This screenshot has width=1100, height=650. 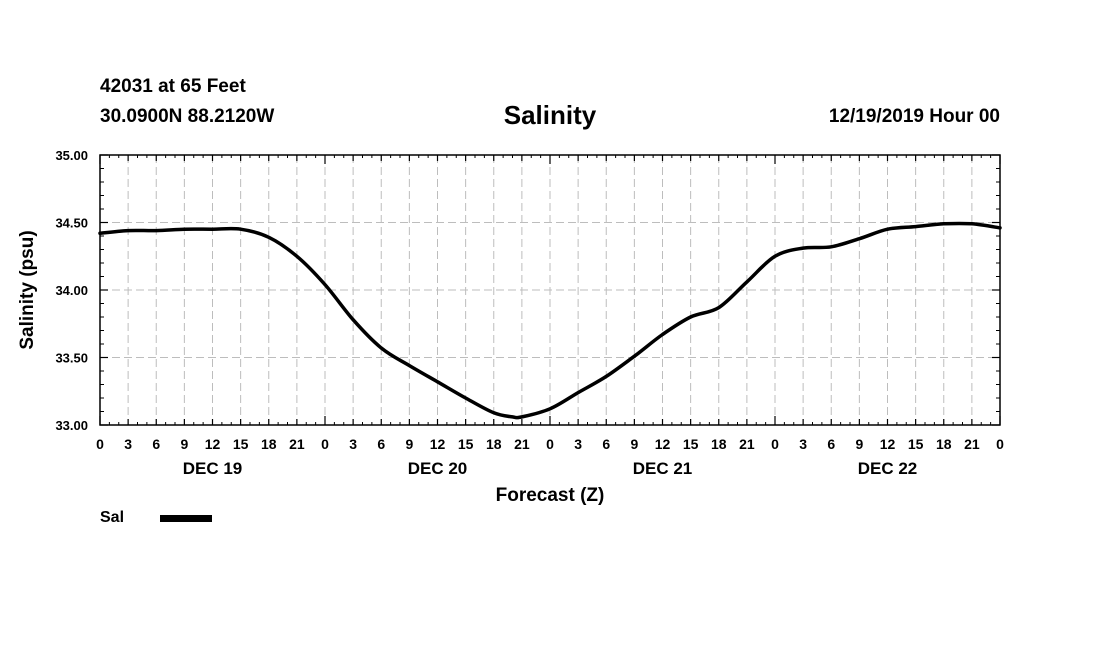 What do you see at coordinates (550, 495) in the screenshot?
I see `x-axis-title: Forecast (Z)` at bounding box center [550, 495].